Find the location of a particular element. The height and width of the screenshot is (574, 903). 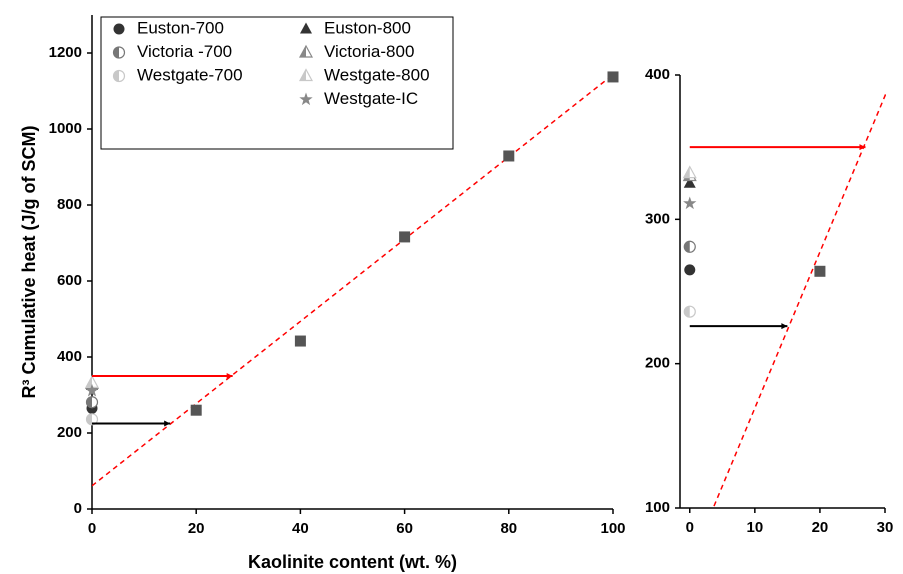

x-tick-label: 60 is located at coordinates (404, 528).